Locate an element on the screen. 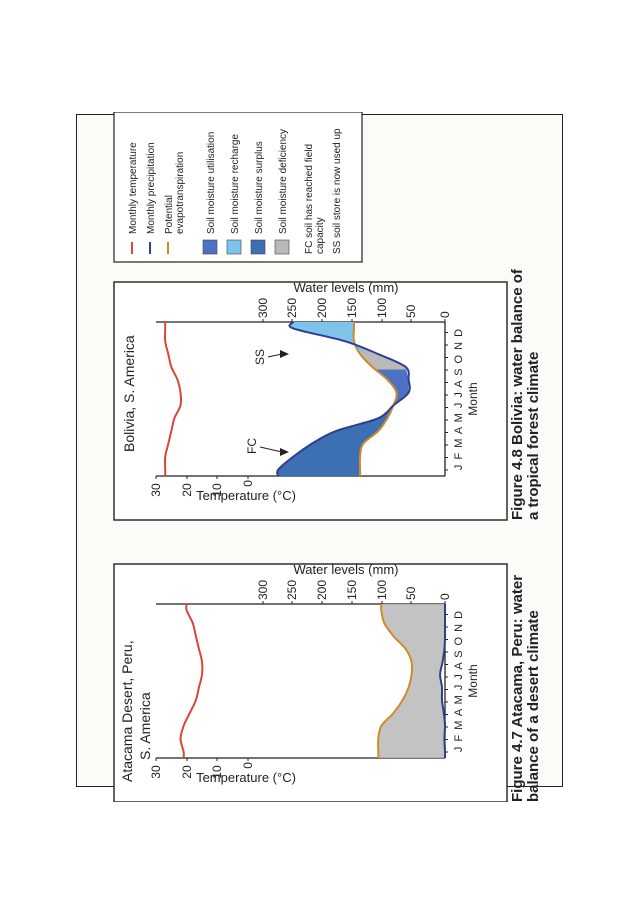 The image size is (638, 902). fig47-temp-tick: 30 is located at coordinates (156, 772).